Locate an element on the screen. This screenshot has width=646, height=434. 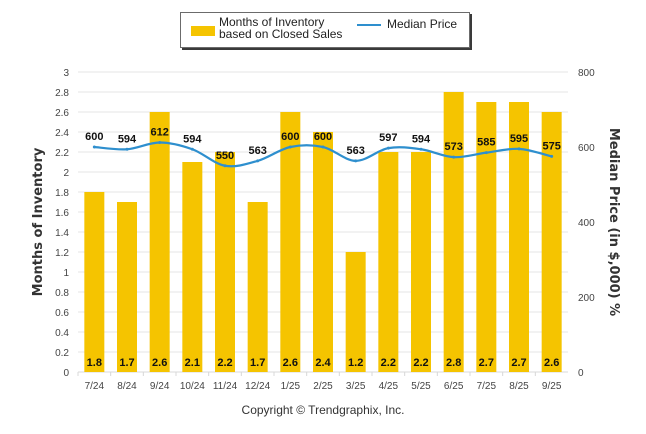
right-axis-title: Median Price (in $,000) % is located at coordinates (613, 222).